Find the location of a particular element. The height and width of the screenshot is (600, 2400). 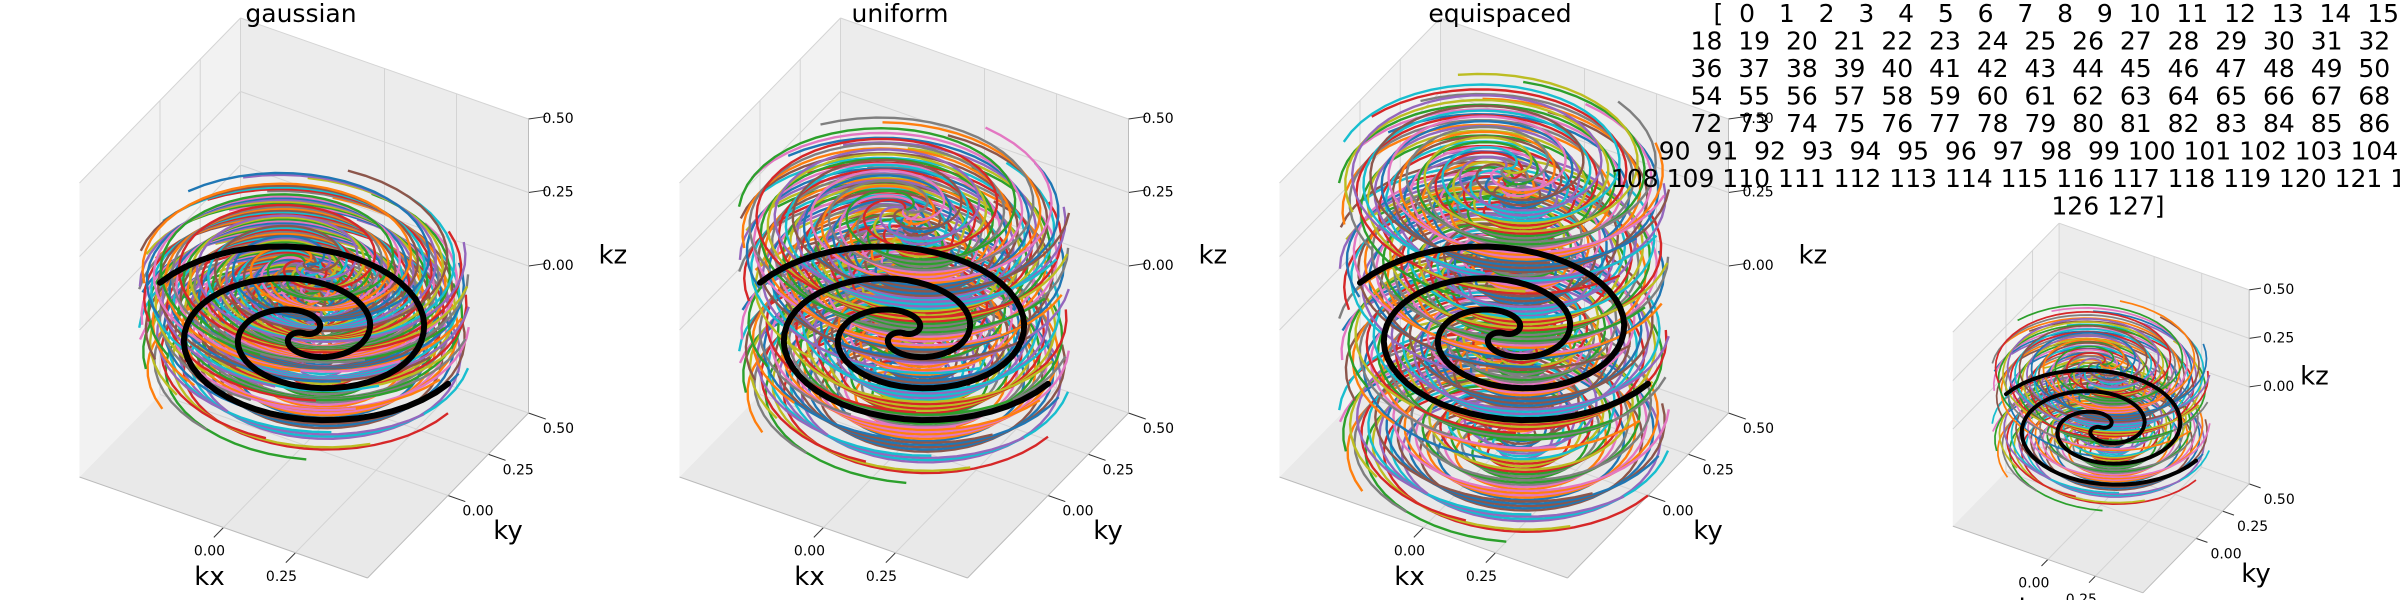

x-tick-label: 0.00 is located at coordinates (809, 552).